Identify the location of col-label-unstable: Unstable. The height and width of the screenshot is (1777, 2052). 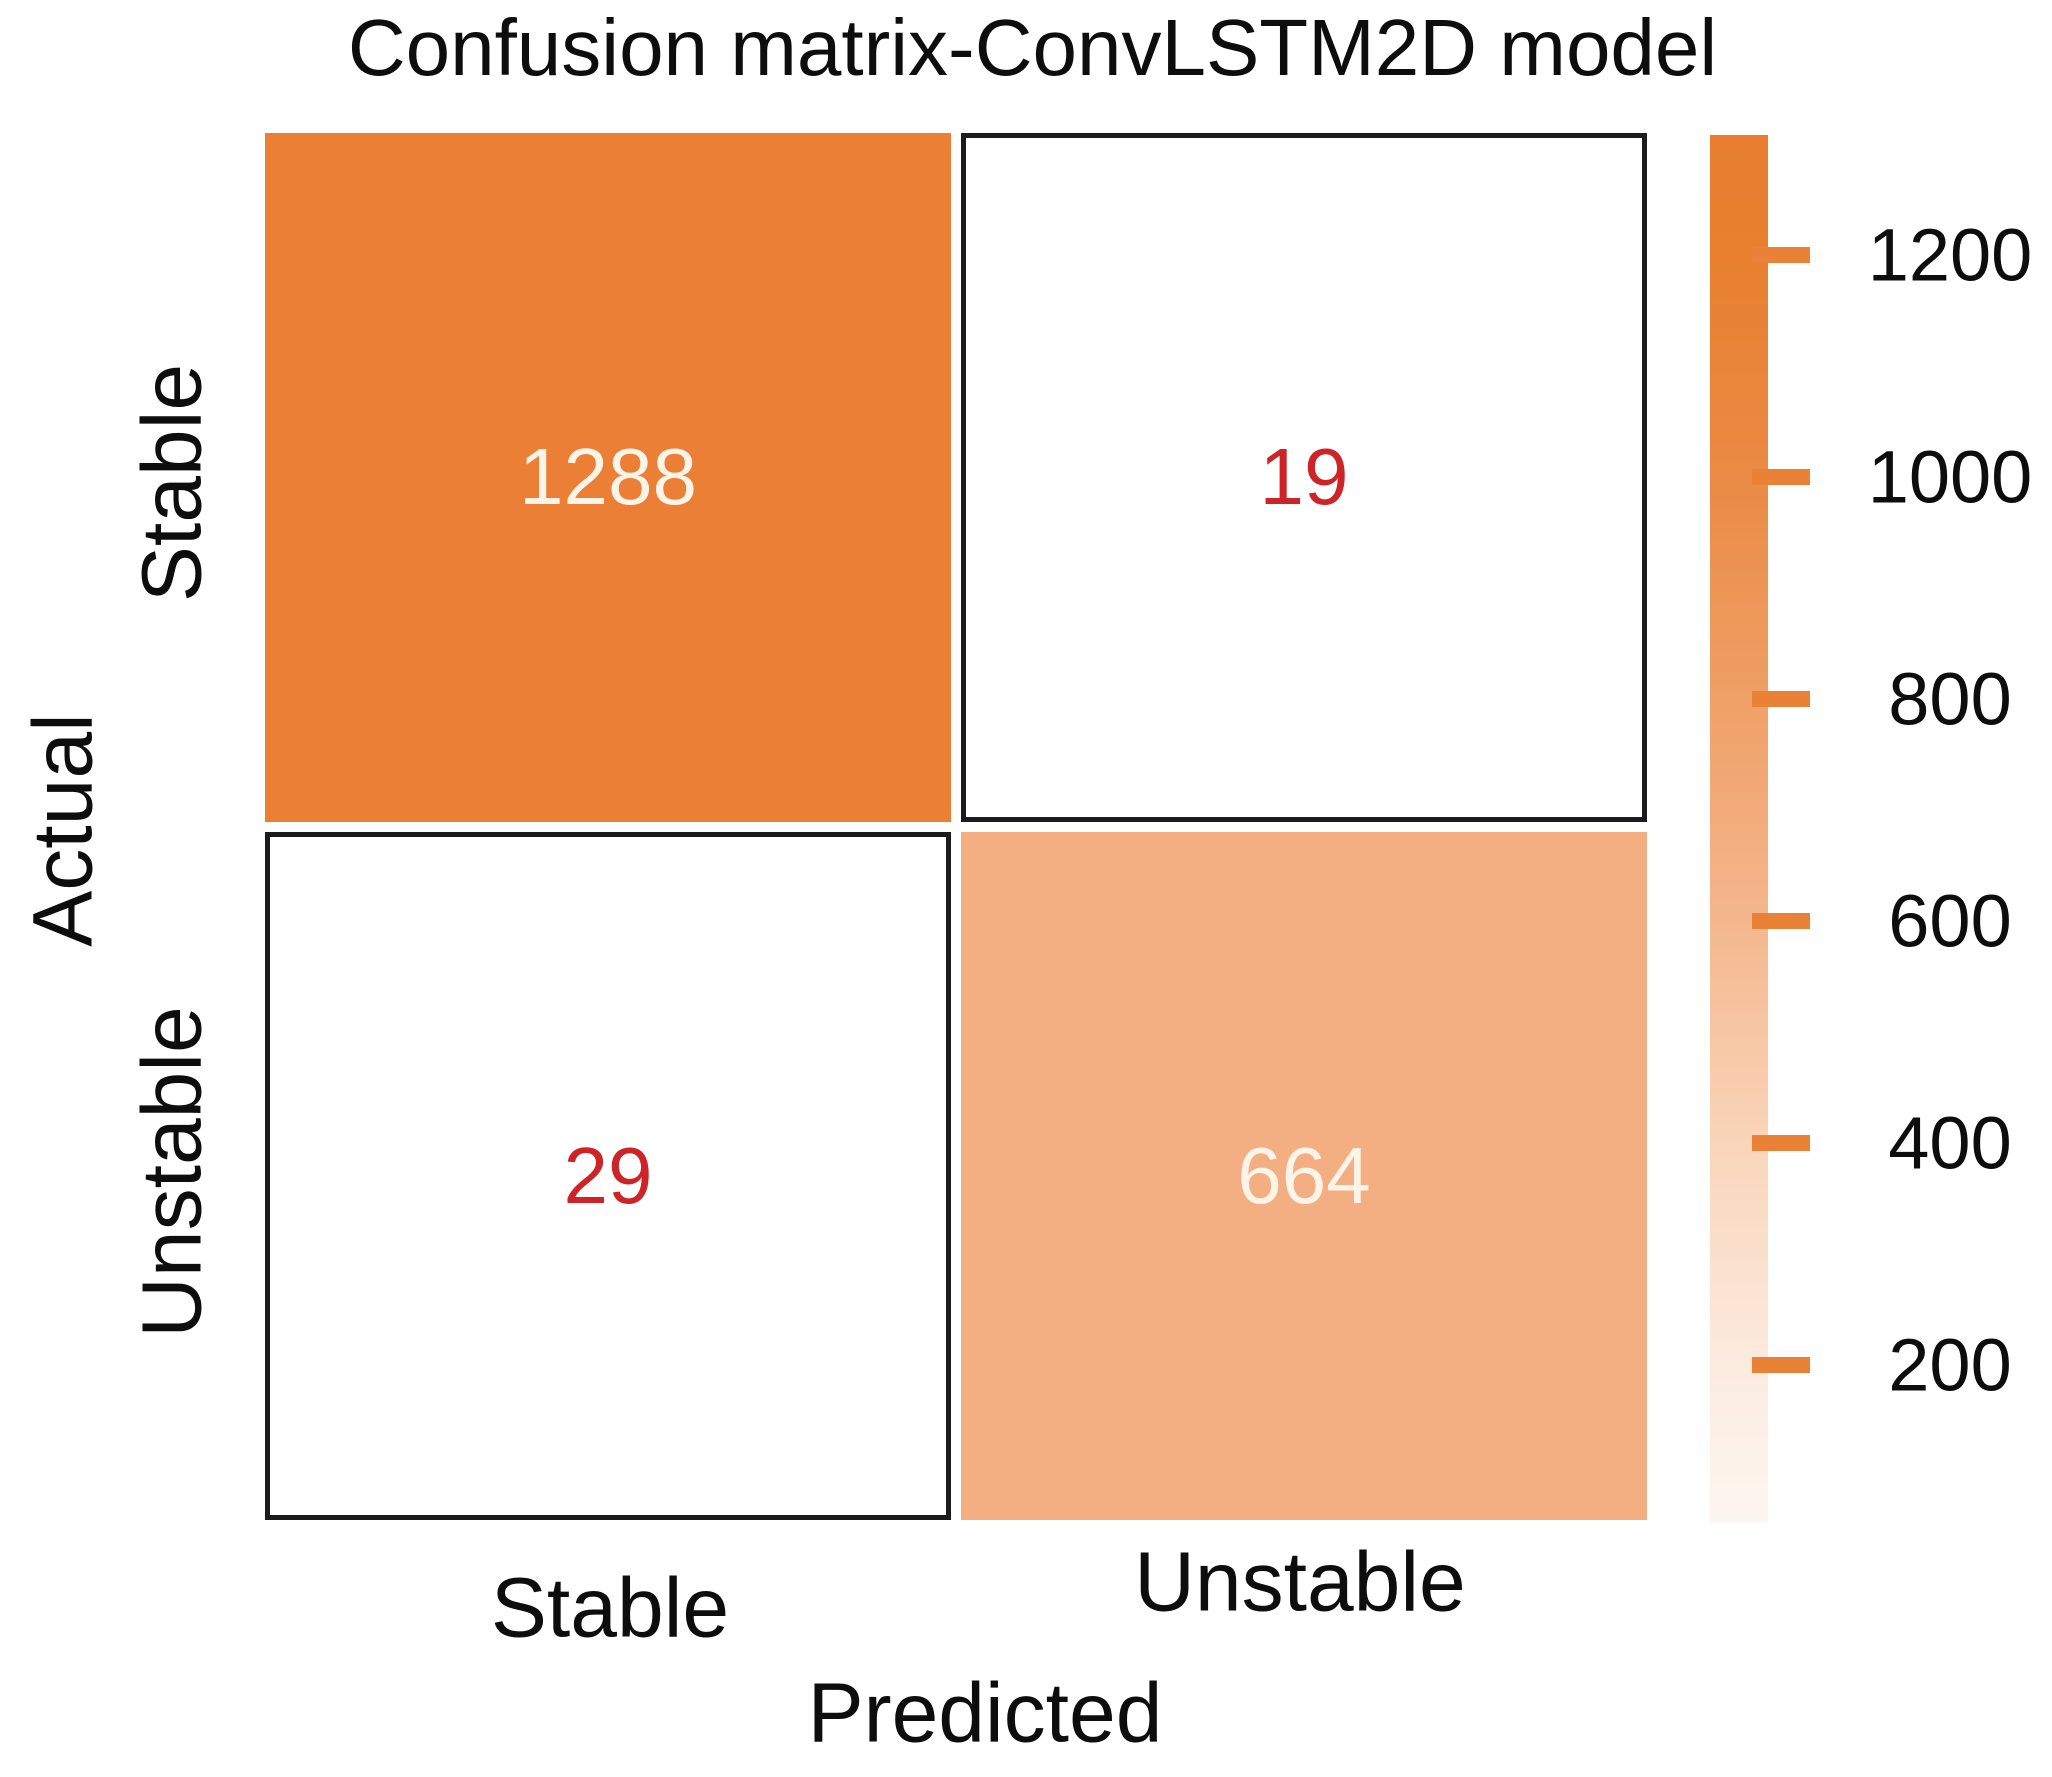
(1300, 1581).